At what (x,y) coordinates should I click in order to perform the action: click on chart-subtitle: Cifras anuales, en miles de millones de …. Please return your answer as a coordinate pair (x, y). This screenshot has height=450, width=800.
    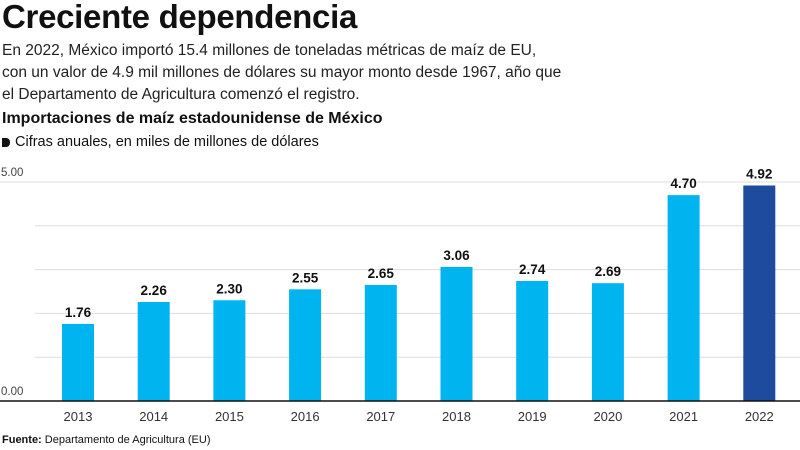
    Looking at the image, I should click on (167, 142).